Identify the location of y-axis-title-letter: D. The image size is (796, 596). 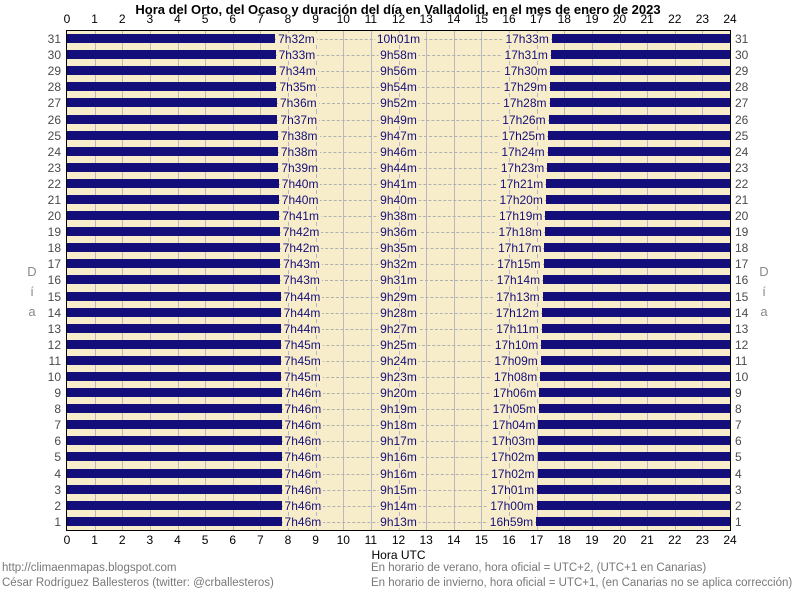
(32, 271).